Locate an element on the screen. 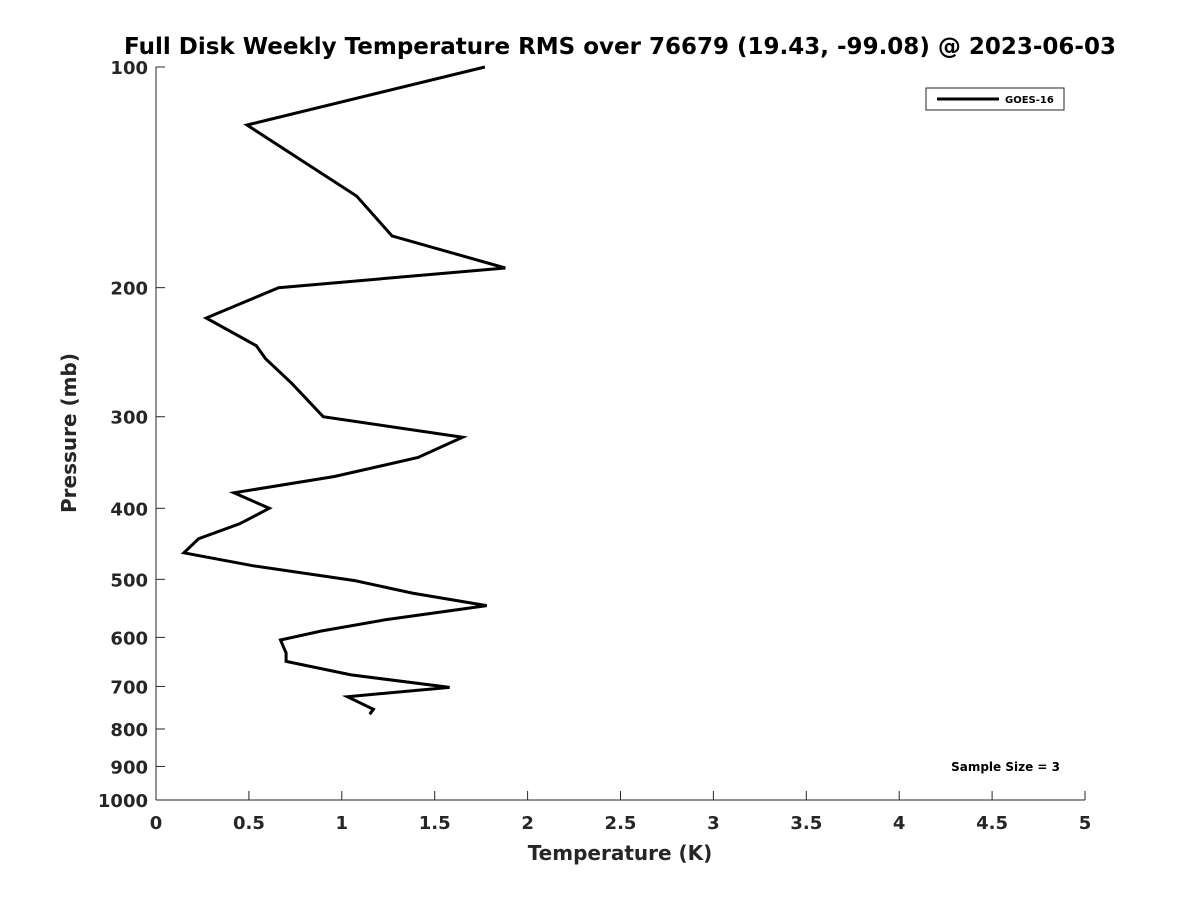  y-tick-label: 900 is located at coordinates (129, 767).